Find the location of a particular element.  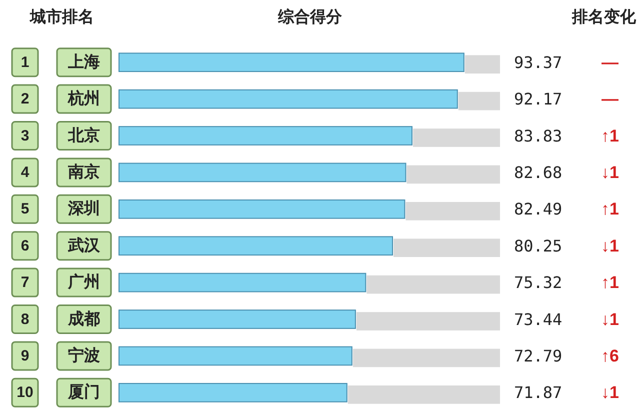

y-tick-label: 北京 is located at coordinates (83, 135).